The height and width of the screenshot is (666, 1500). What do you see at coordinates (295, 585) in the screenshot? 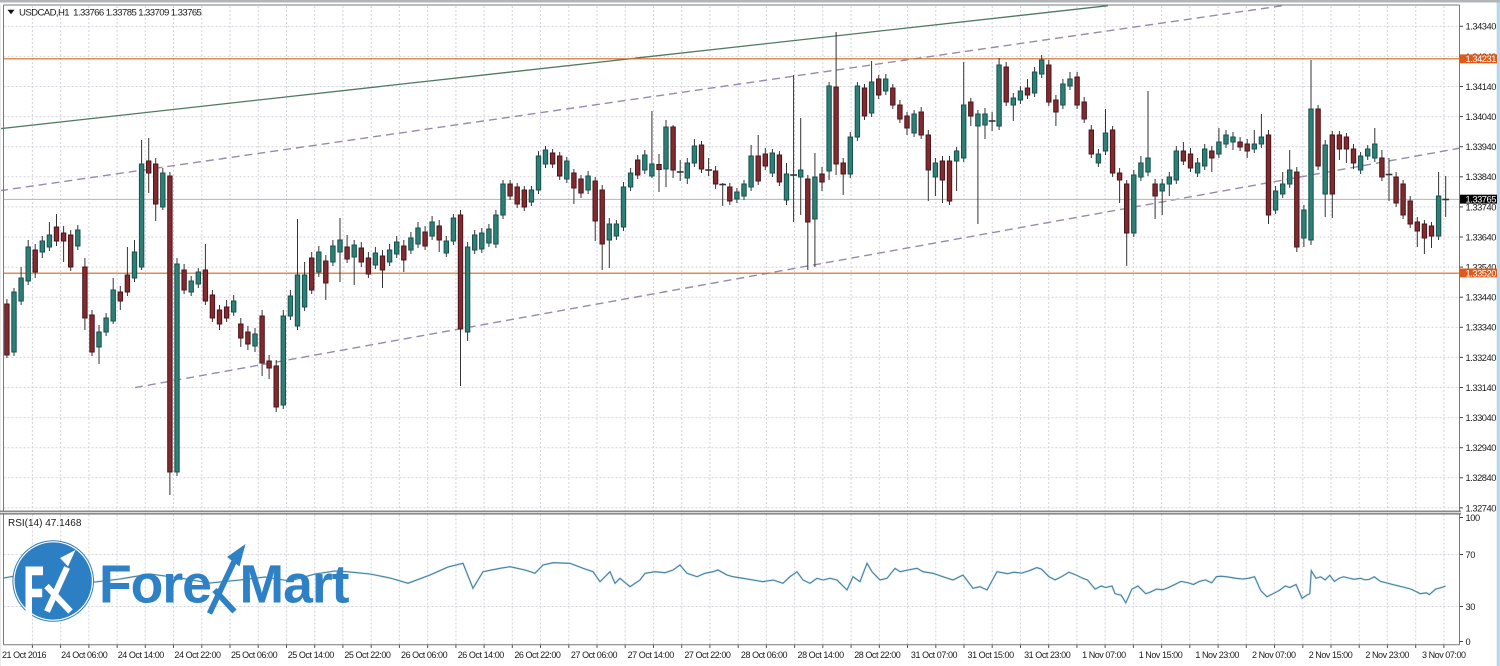
I see `svg-text: Mart` at bounding box center [295, 585].